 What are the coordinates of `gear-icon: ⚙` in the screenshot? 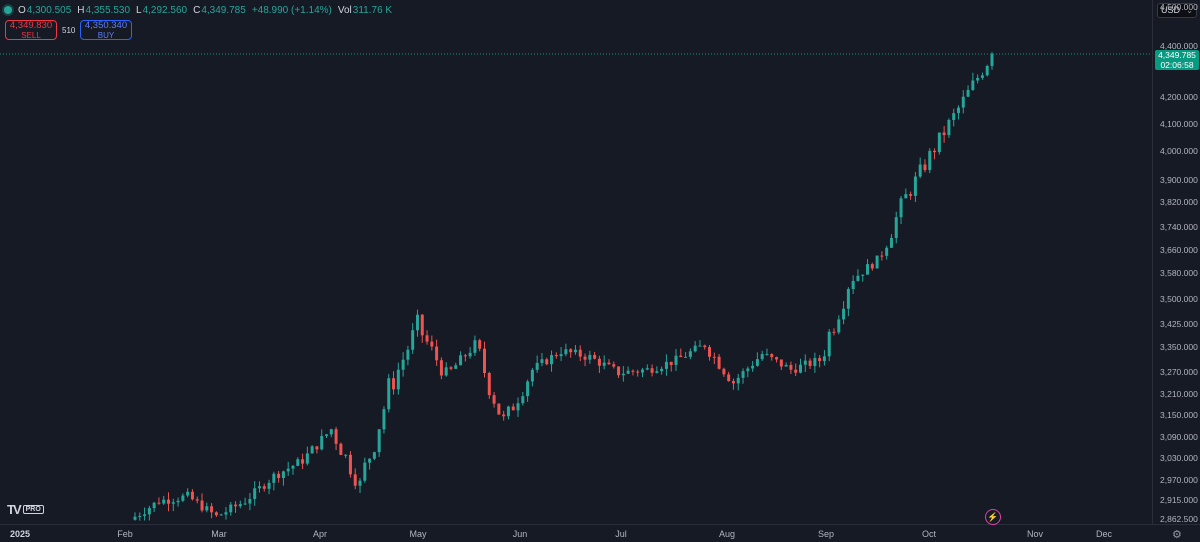 It's located at (1177, 535).